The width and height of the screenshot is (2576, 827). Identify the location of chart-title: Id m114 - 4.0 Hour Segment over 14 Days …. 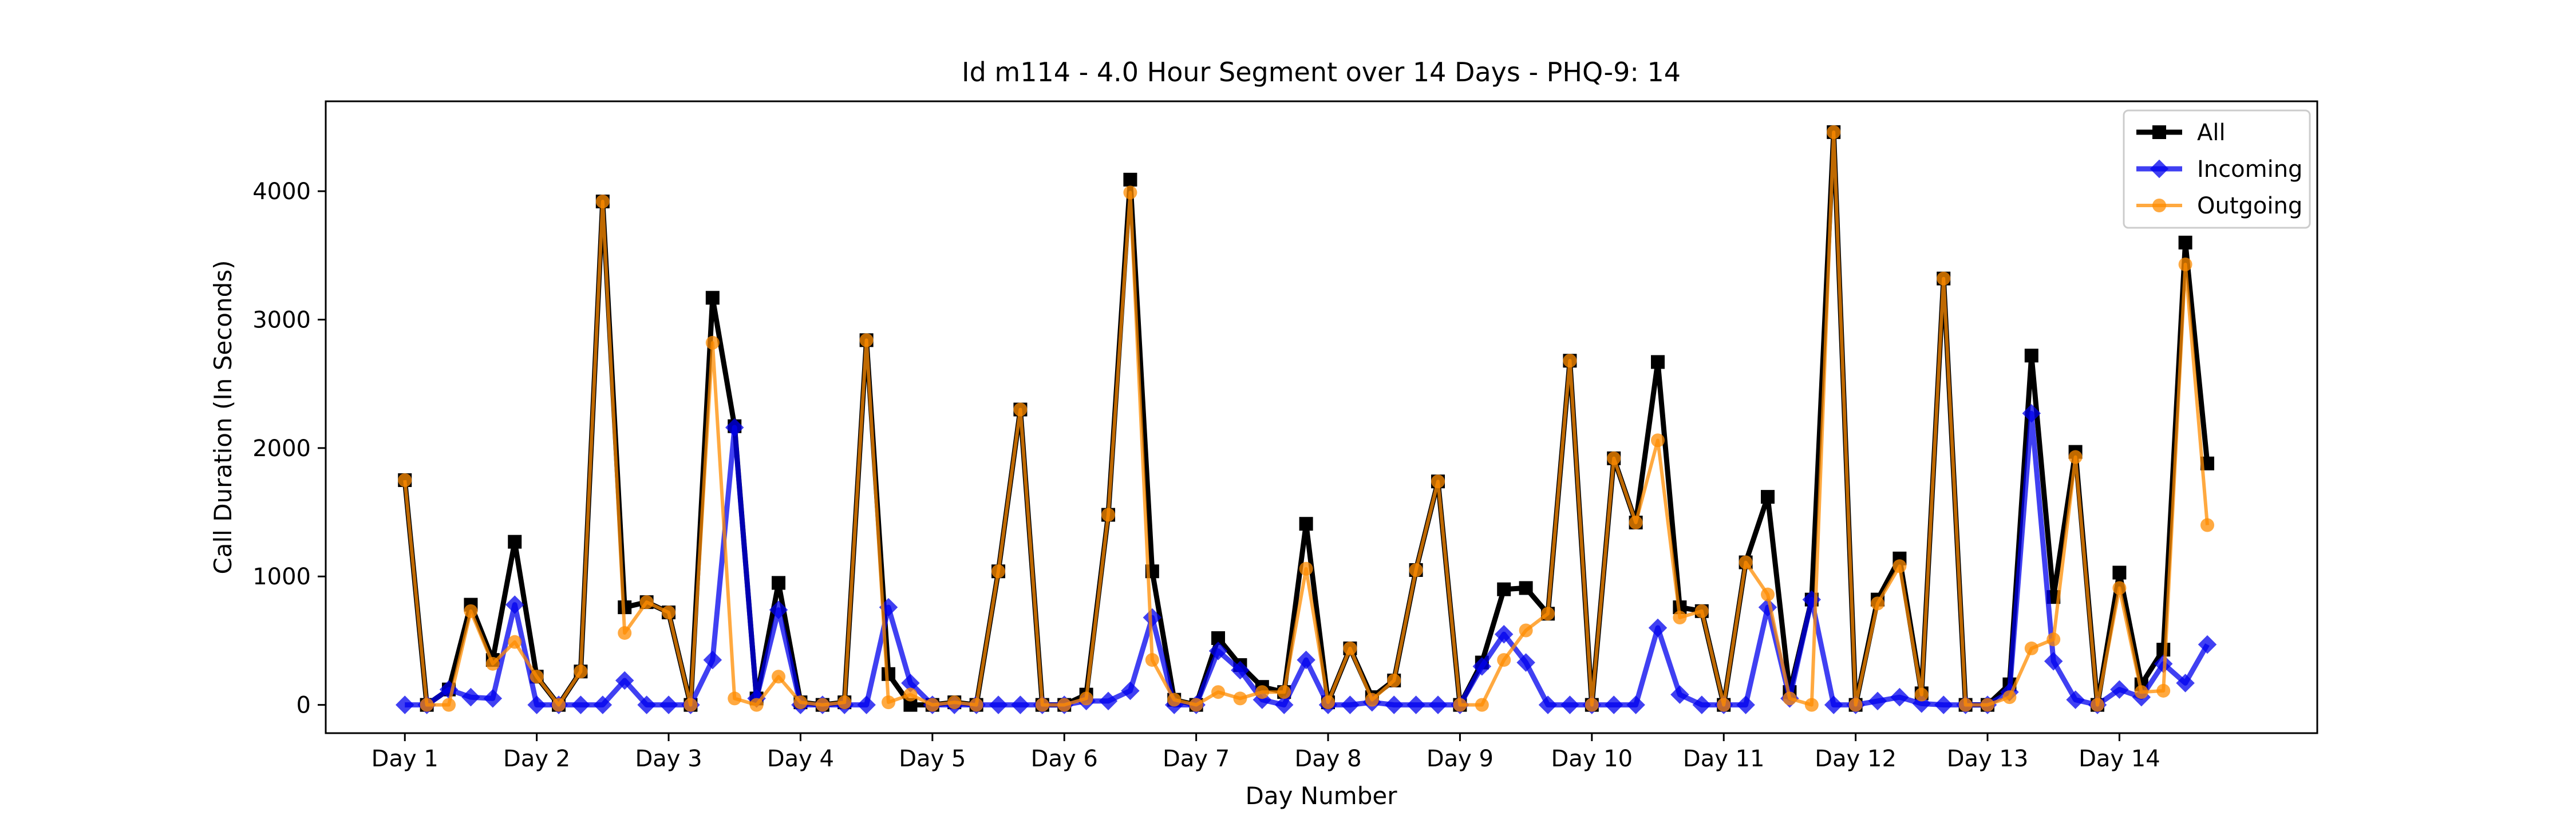
(1322, 72).